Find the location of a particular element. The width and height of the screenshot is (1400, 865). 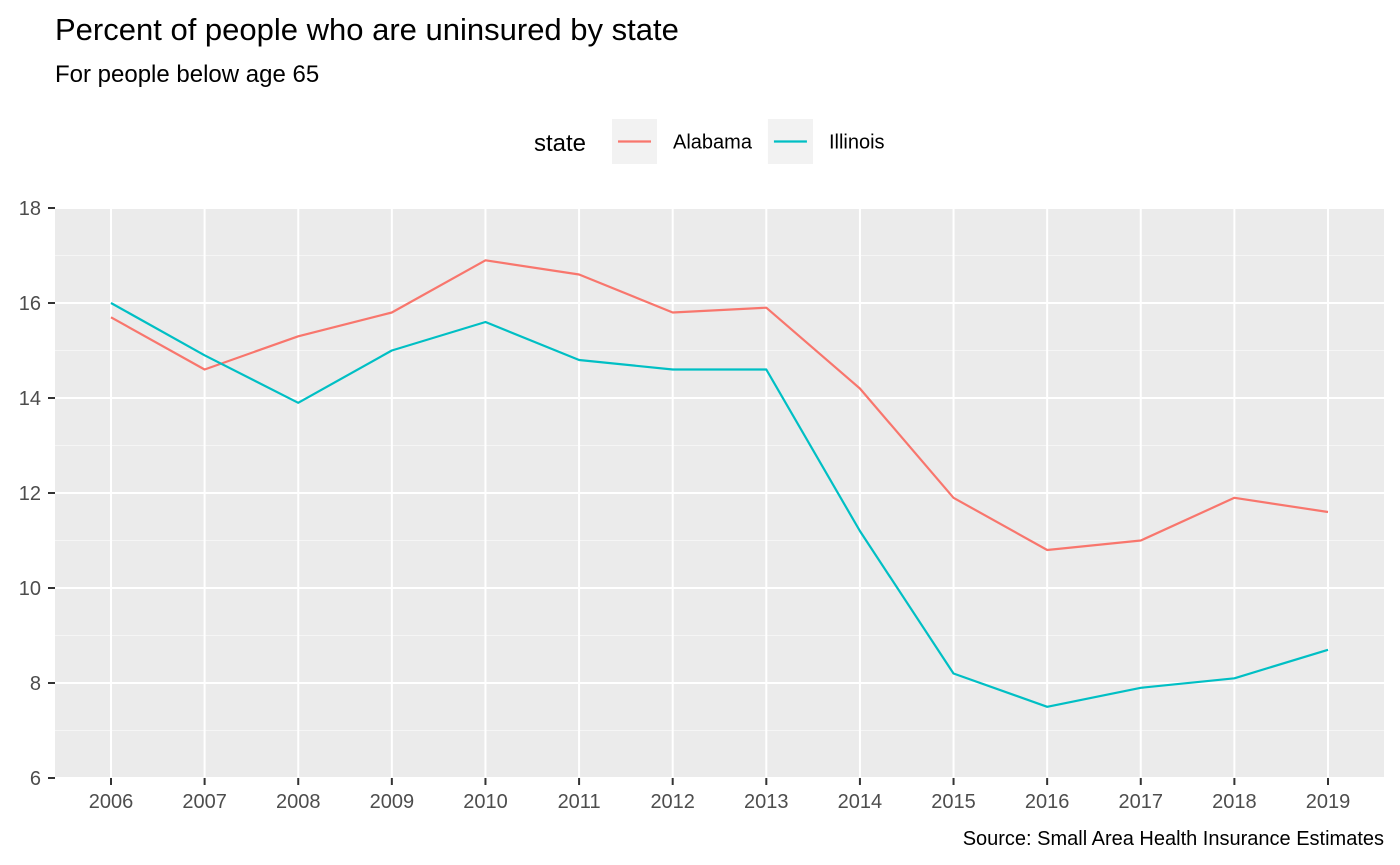

x-tick-label: 2009 is located at coordinates (392, 802).